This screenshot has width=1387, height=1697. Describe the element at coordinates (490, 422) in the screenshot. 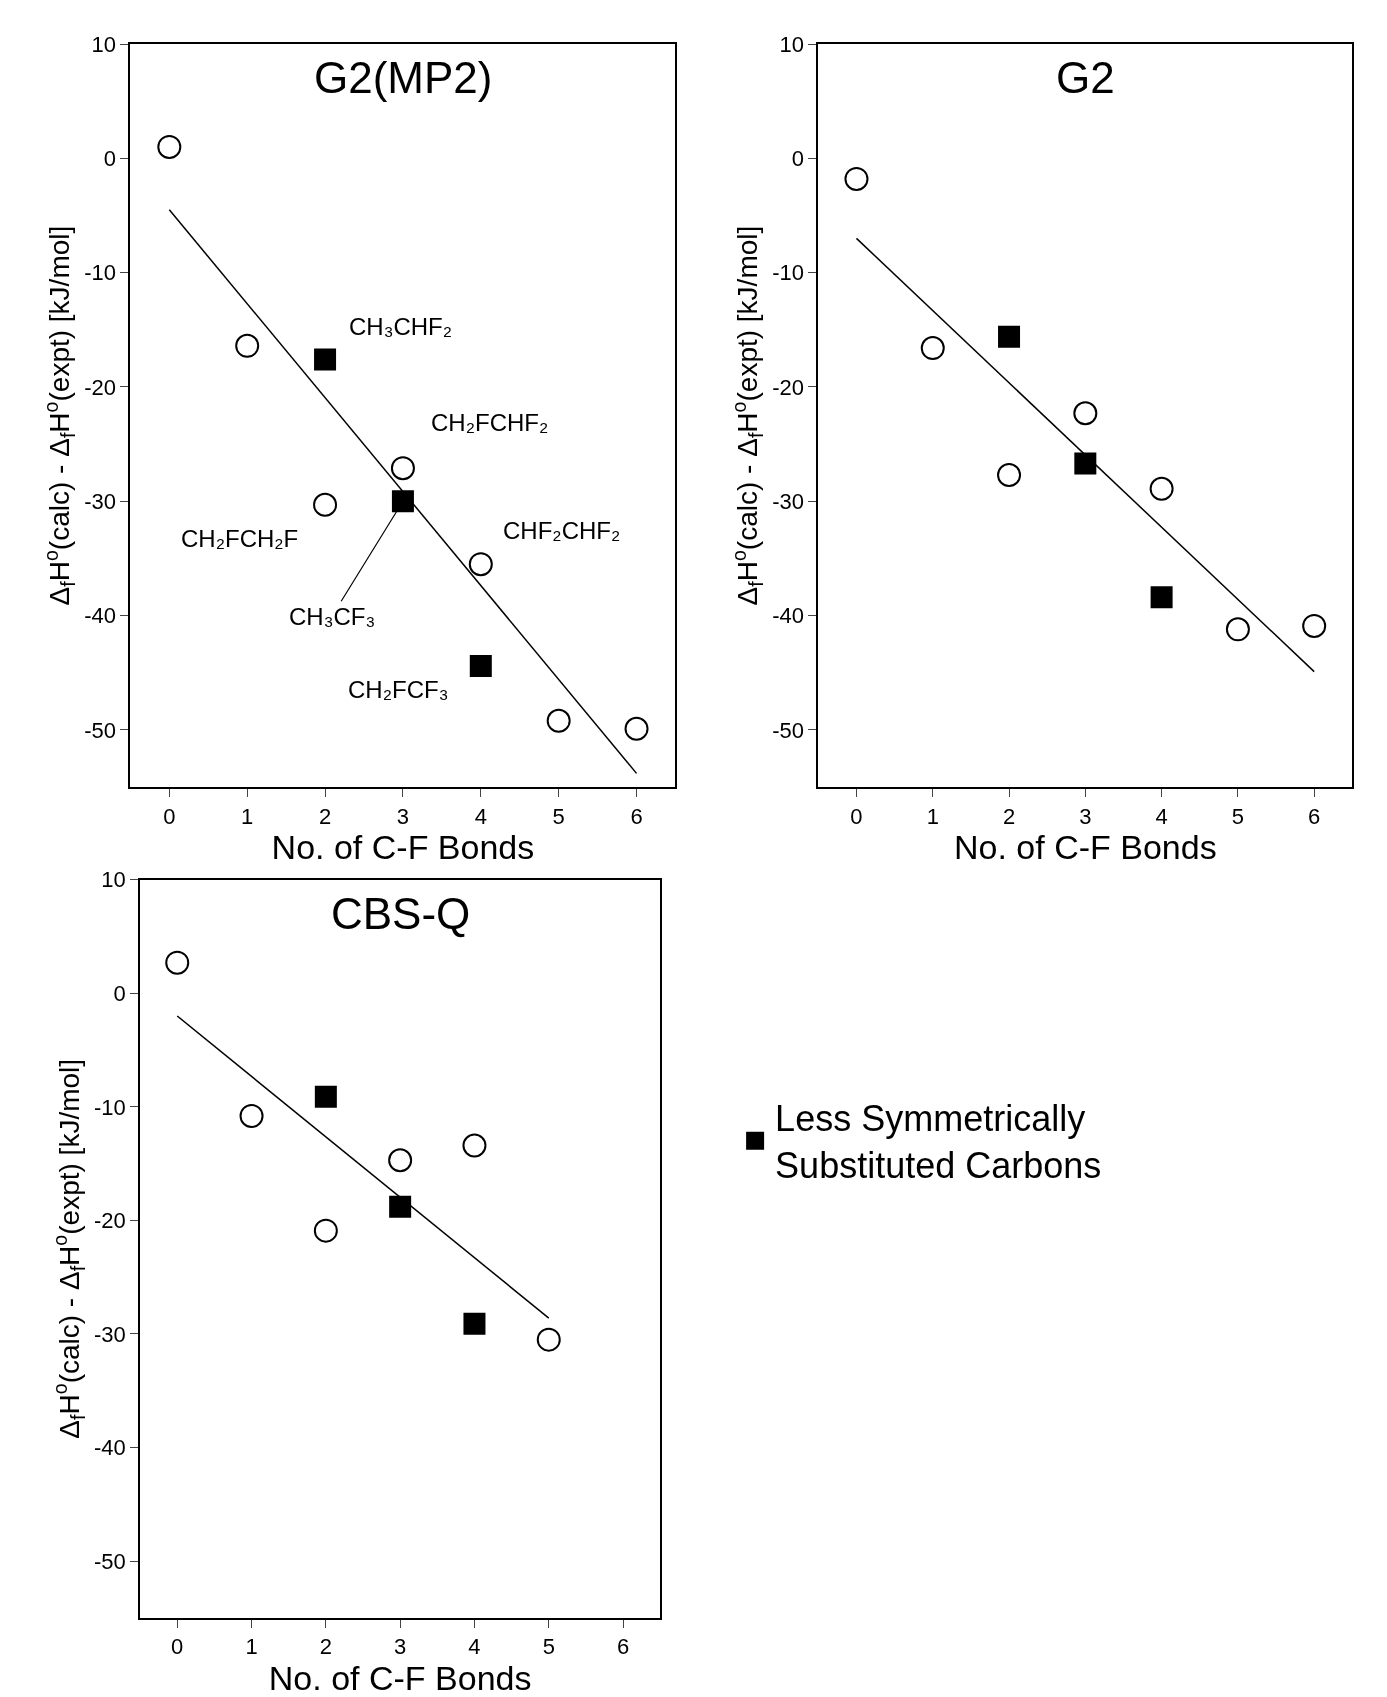

I see `annotation: CH₂FCHF₂` at that location.